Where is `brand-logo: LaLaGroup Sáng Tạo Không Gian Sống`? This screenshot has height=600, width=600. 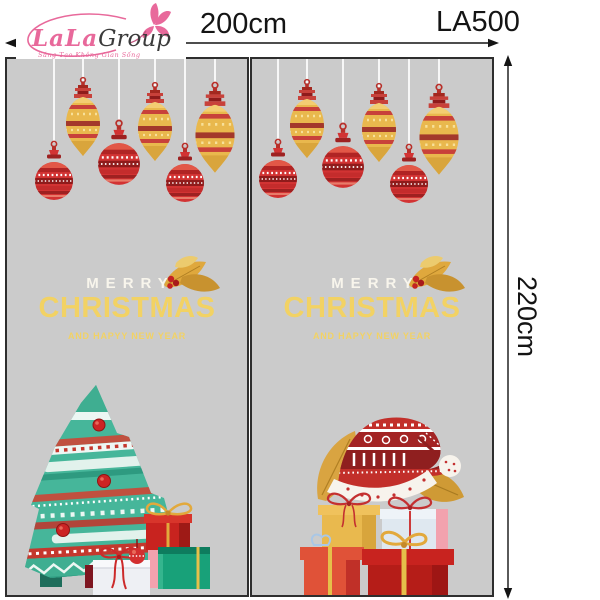 brand-logo: LaLaGroup Sáng Tạo Không Gian Sống is located at coordinates (101, 31).